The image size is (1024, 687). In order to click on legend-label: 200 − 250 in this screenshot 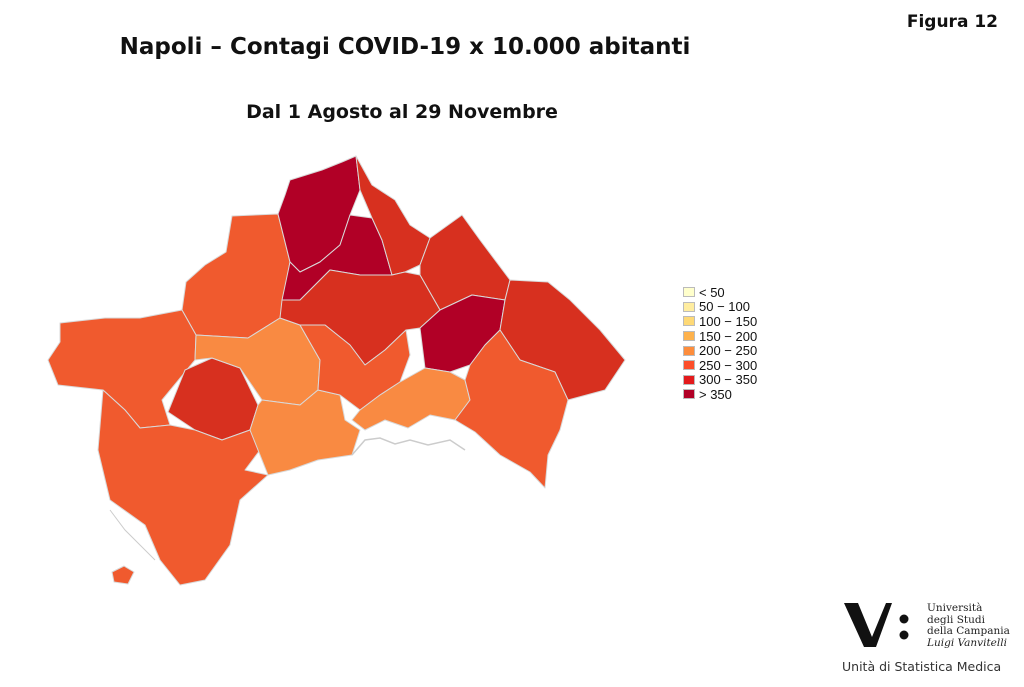, I will do `click(728, 351)`.